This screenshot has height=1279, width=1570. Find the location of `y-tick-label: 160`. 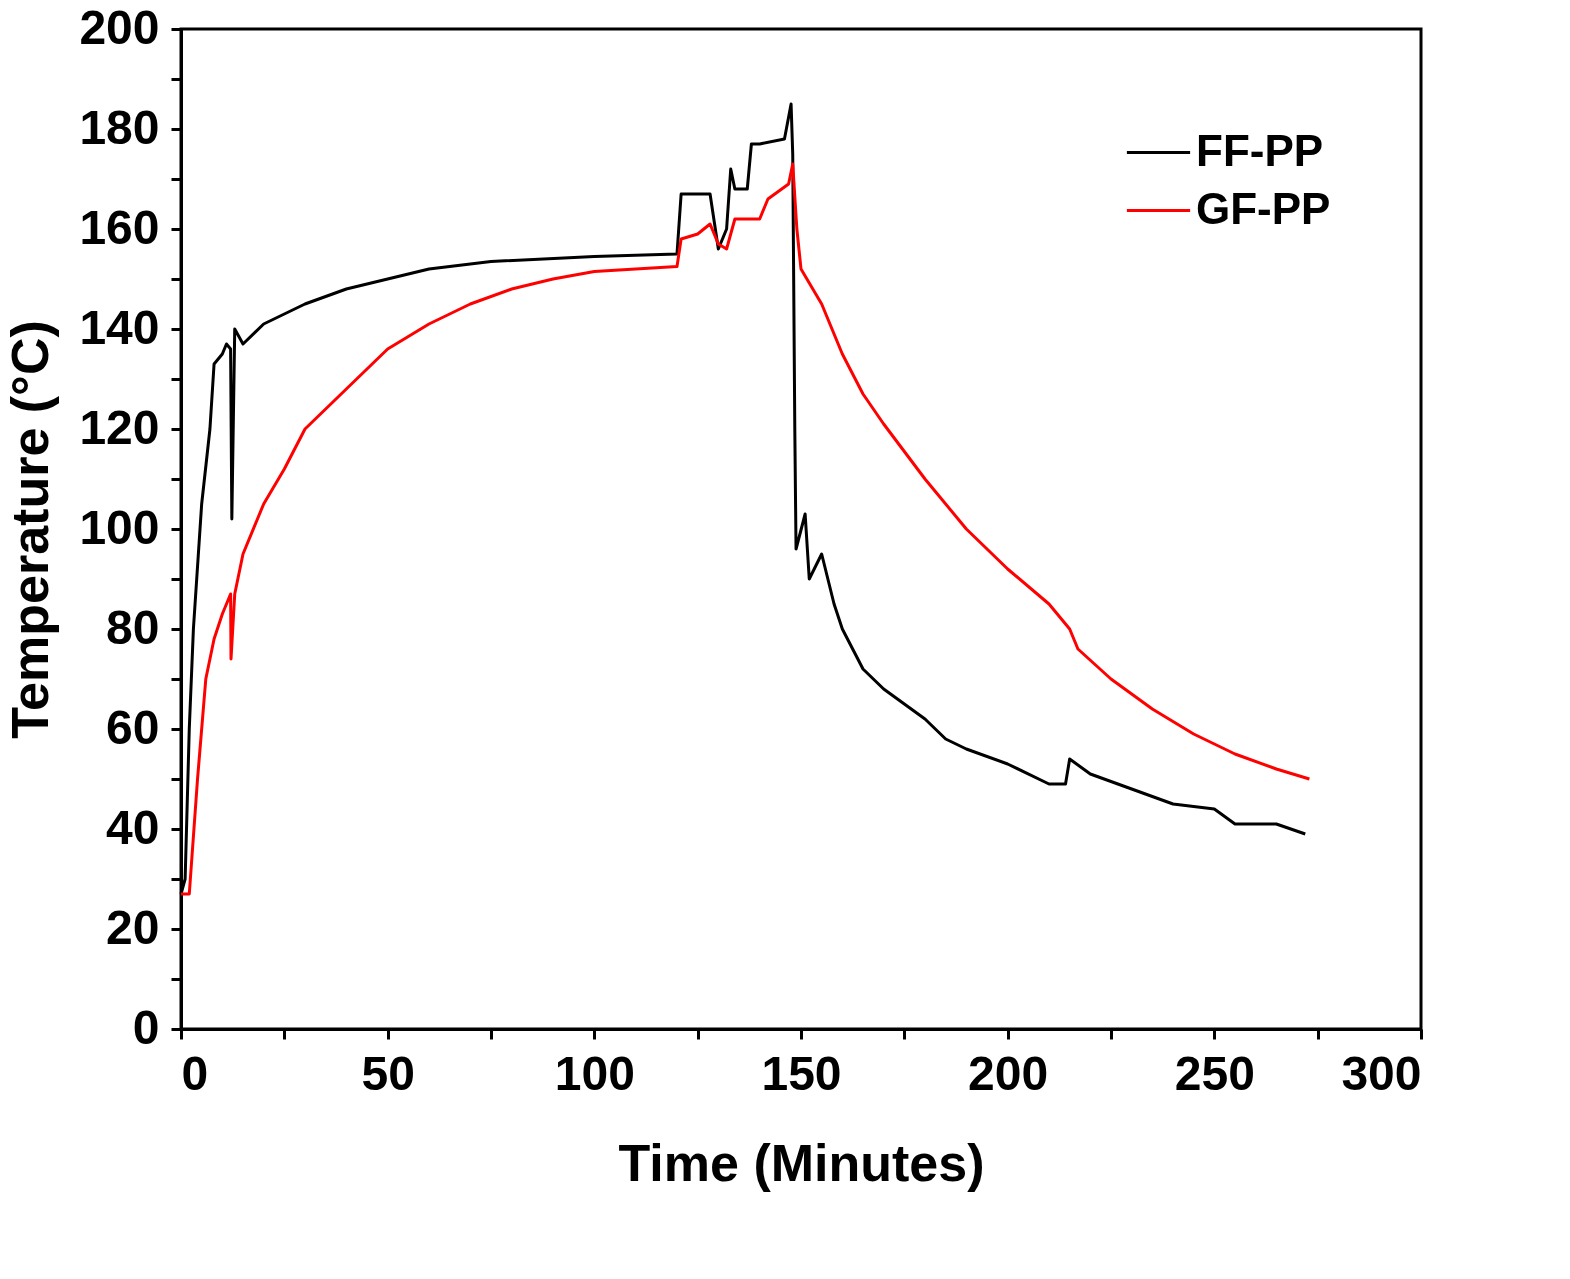

y-tick-label: 160 is located at coordinates (119, 227).